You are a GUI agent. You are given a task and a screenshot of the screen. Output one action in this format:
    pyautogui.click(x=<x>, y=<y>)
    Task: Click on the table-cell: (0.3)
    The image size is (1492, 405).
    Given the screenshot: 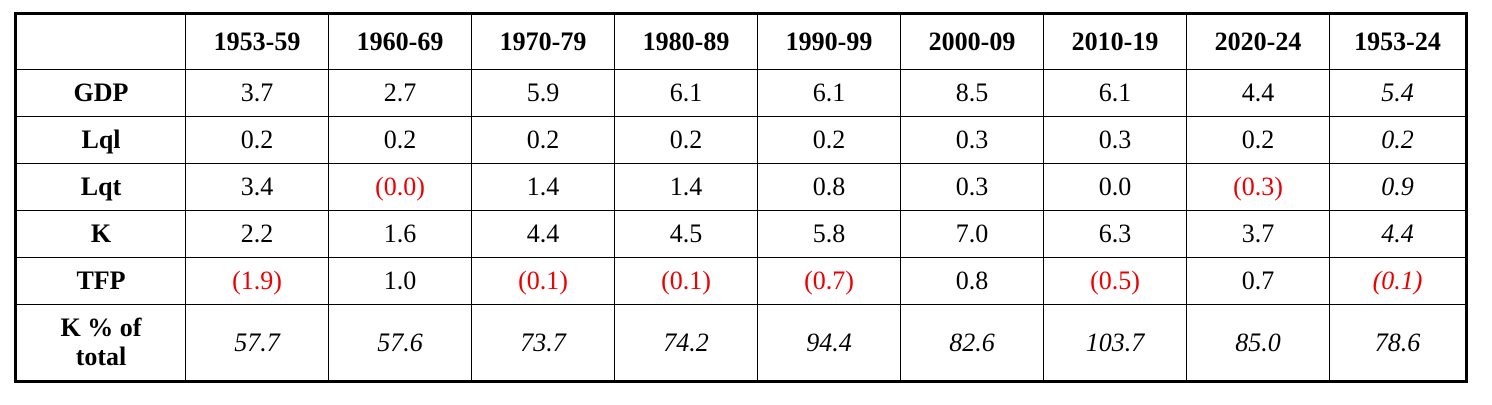 What is the action you would take?
    pyautogui.click(x=1258, y=187)
    